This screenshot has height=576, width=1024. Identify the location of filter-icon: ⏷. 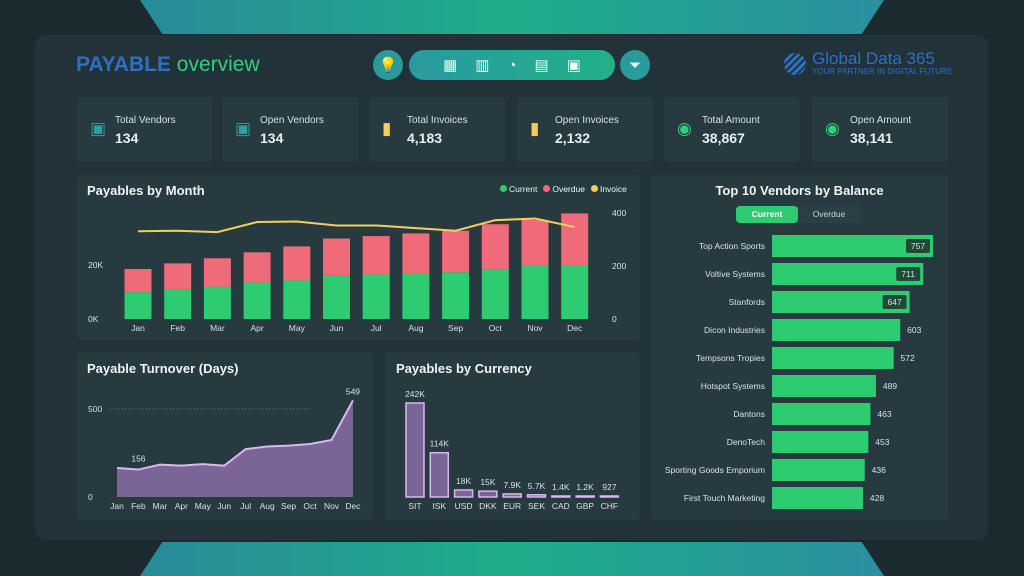
(634, 65).